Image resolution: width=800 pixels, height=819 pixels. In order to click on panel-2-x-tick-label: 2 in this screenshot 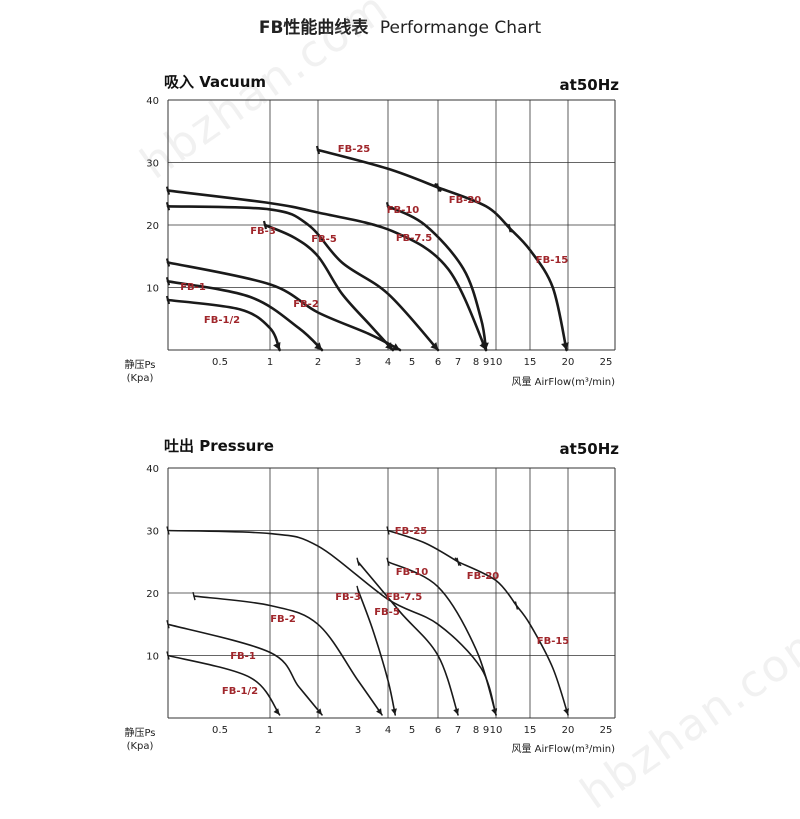, I will do `click(318, 730)`.